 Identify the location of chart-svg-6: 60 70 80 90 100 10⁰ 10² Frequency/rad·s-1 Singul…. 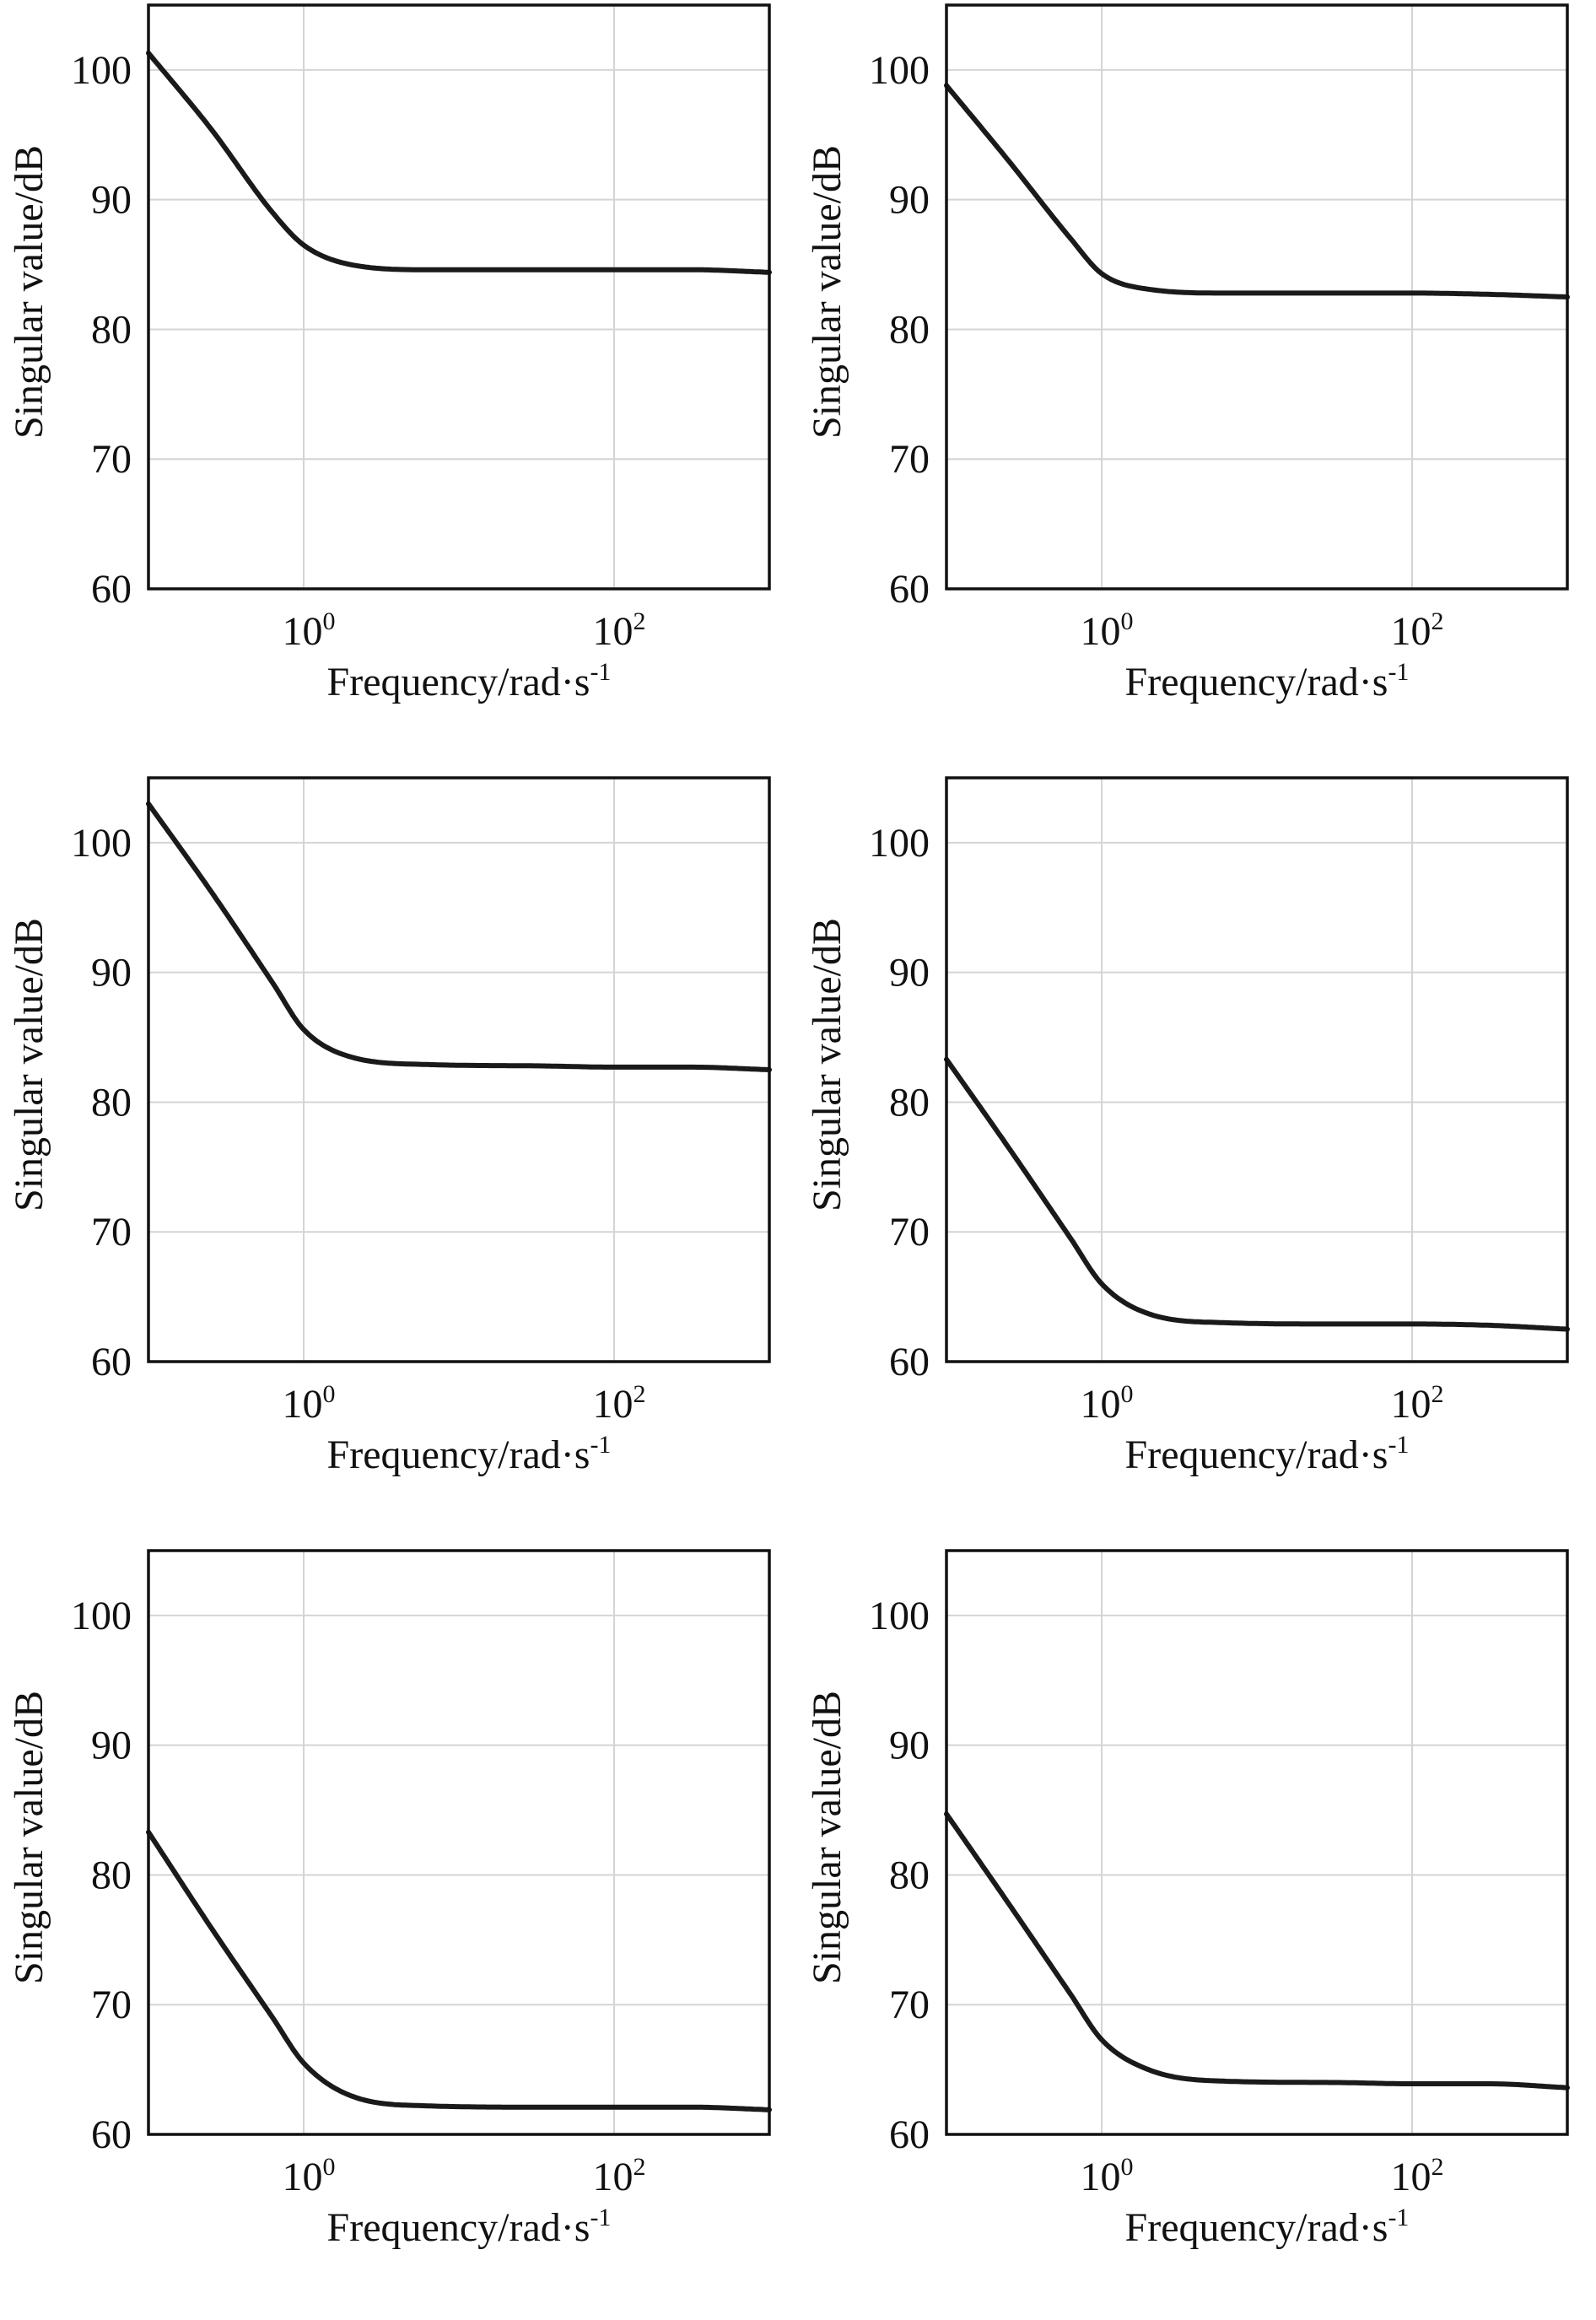
(1188, 1899).